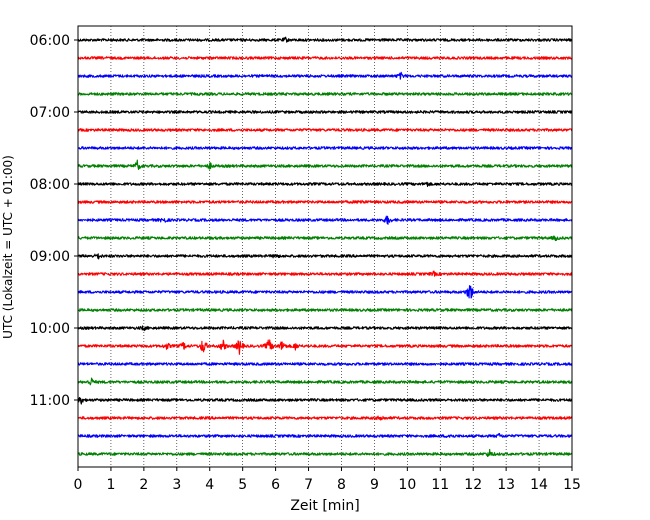 This screenshot has width=650, height=520. What do you see at coordinates (341, 485) in the screenshot?
I see `x-tick-label-8: 8` at bounding box center [341, 485].